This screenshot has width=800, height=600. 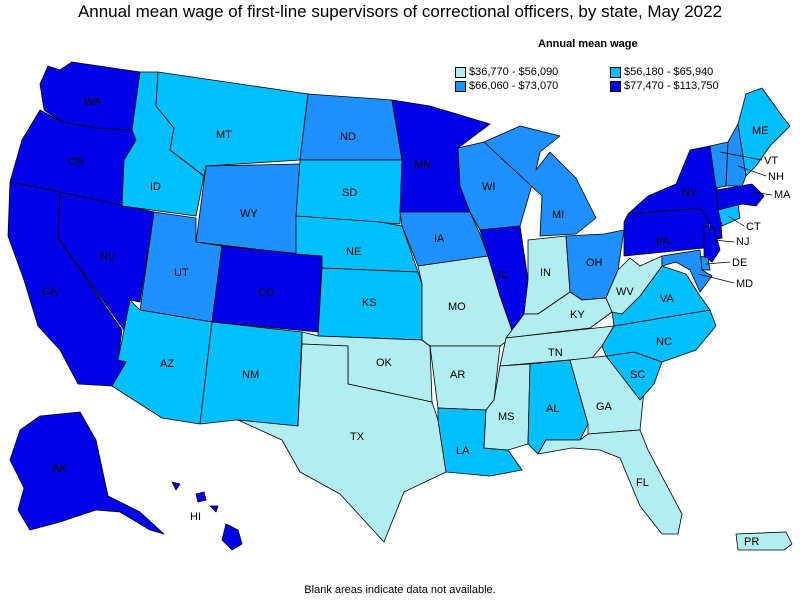 I want to click on state-label-va: VA, so click(x=667, y=299).